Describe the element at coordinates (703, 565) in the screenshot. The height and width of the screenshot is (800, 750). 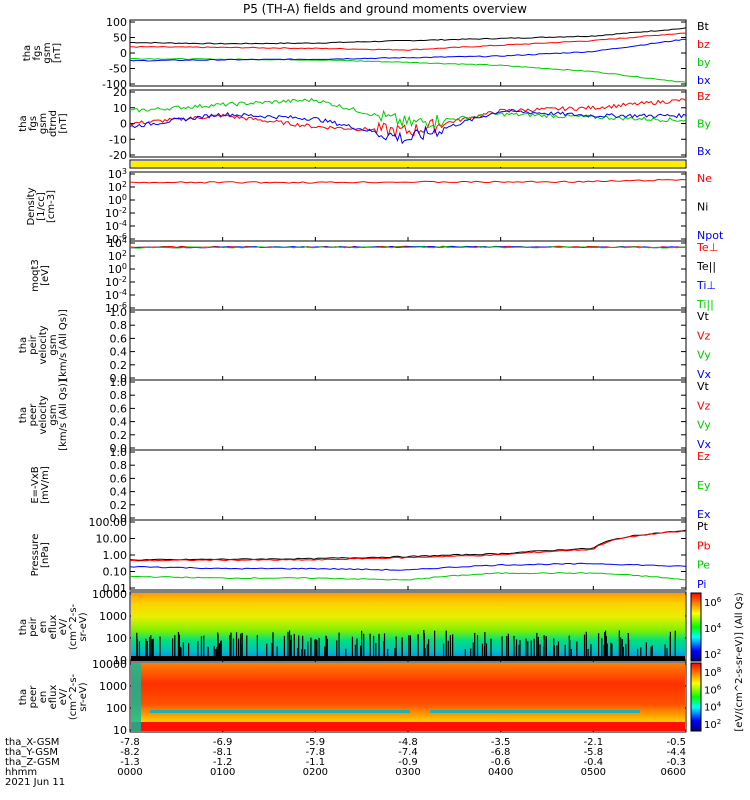
I see `legend-pe: Pe` at that location.